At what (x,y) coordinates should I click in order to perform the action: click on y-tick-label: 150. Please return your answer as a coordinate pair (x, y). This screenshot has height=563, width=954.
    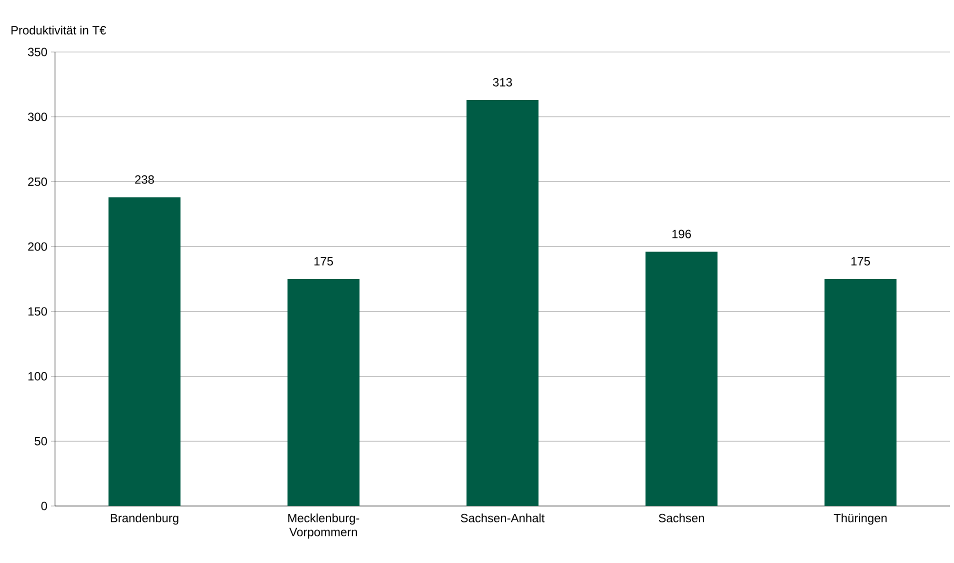
    Looking at the image, I should click on (38, 311).